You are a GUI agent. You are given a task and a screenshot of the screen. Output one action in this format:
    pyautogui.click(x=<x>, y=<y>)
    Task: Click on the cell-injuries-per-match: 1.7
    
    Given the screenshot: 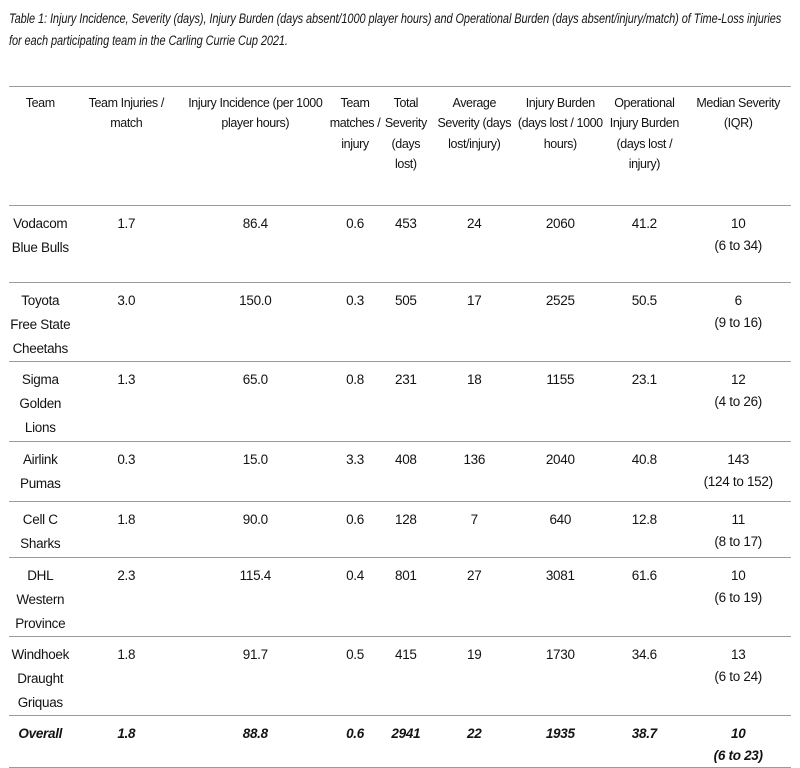 What is the action you would take?
    pyautogui.click(x=126, y=223)
    